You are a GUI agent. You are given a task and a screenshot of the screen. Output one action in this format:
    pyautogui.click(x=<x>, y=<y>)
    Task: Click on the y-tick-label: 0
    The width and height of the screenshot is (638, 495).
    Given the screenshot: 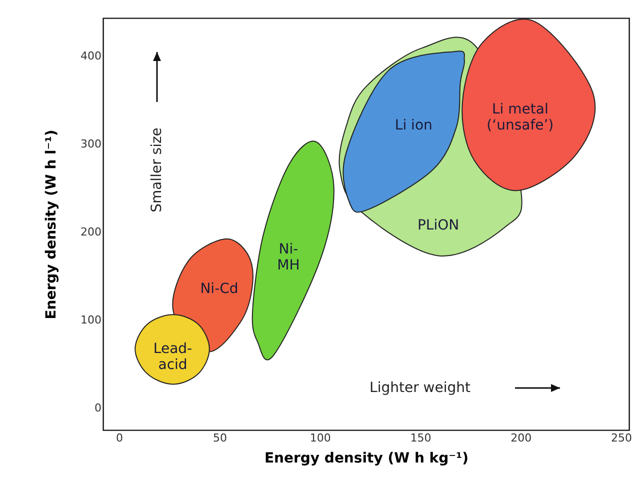 What is the action you would take?
    pyautogui.click(x=98, y=407)
    